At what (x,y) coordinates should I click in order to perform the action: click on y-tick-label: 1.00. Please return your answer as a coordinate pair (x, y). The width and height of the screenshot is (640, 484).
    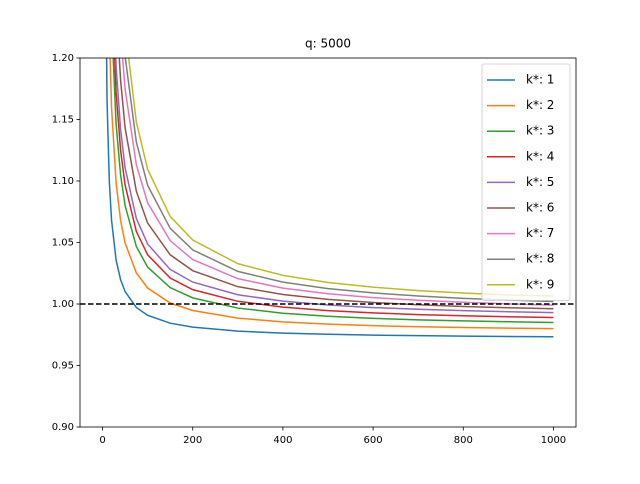
    Looking at the image, I should click on (63, 304).